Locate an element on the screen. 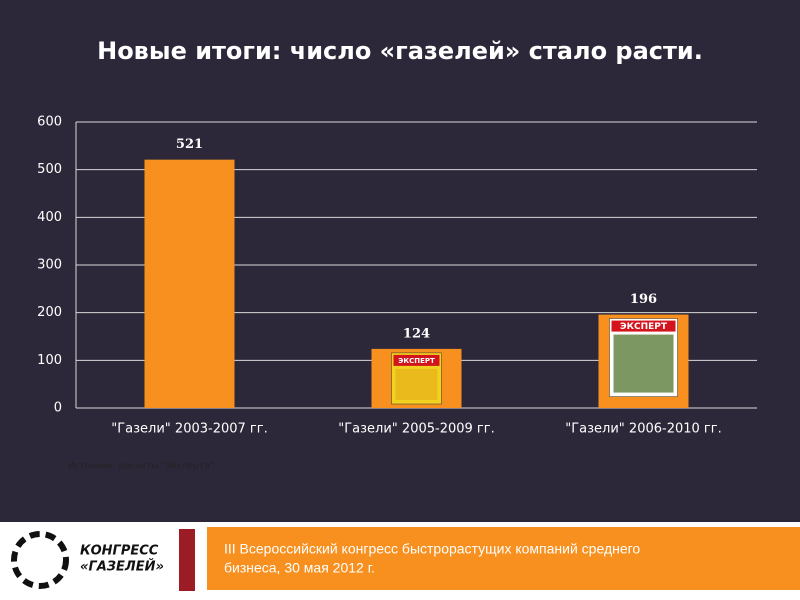 This screenshot has width=800, height=600. data-label: 196 is located at coordinates (643, 299).